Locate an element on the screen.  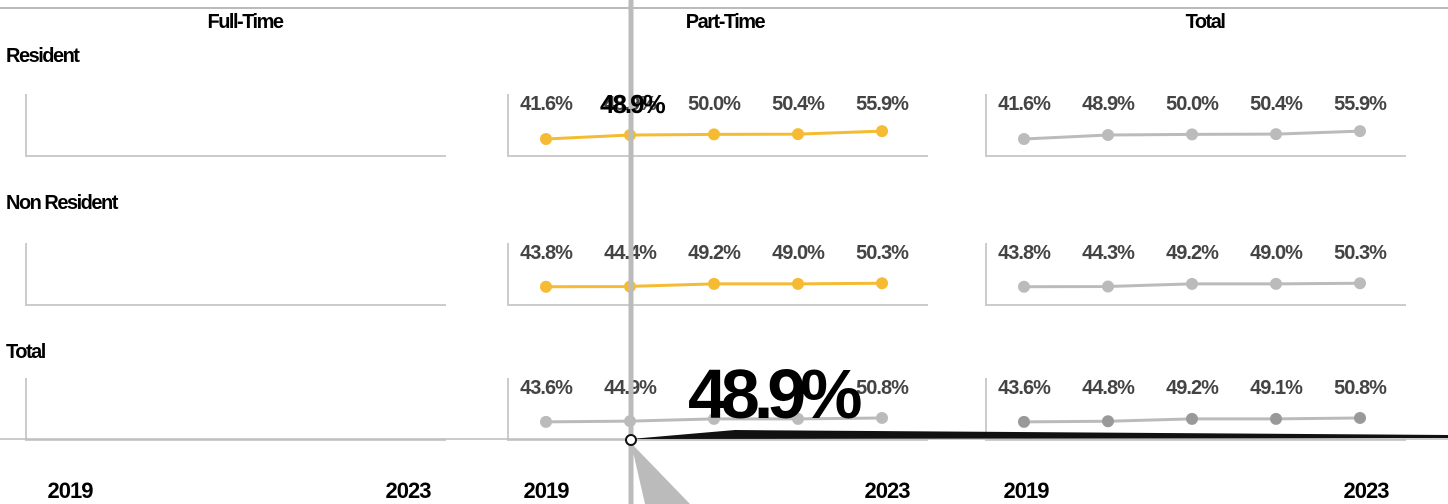
panel-axis-resident-total is located at coordinates (1195, 125).